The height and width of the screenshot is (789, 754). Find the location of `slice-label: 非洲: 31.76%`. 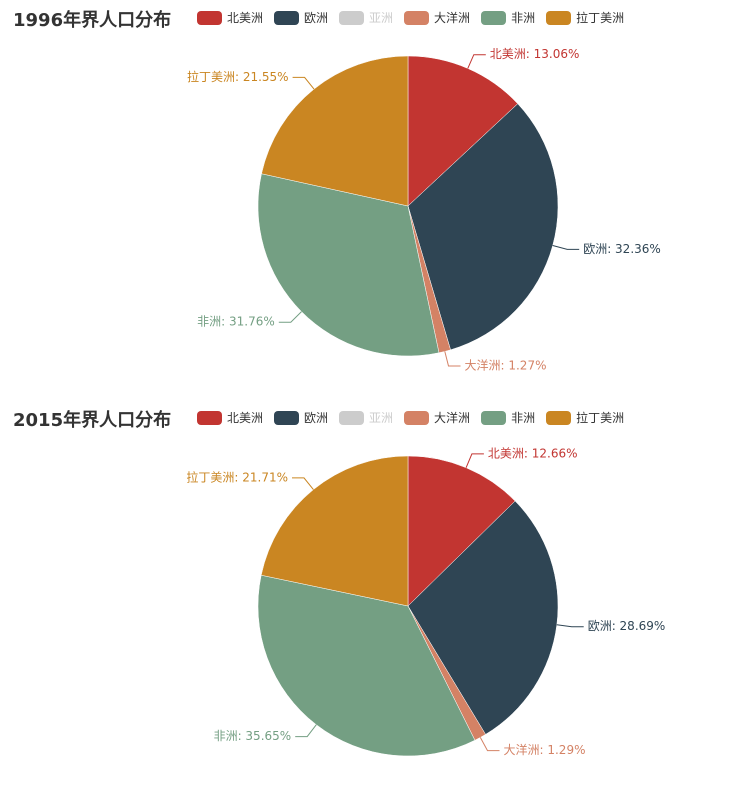

slice-label: 非洲: 31.76% is located at coordinates (236, 322).